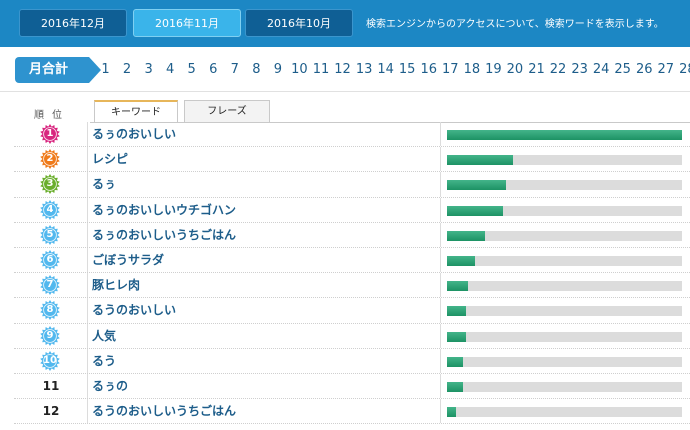 This screenshot has width=690, height=430. What do you see at coordinates (51, 386) in the screenshot?
I see `rank-cell: 11` at bounding box center [51, 386].